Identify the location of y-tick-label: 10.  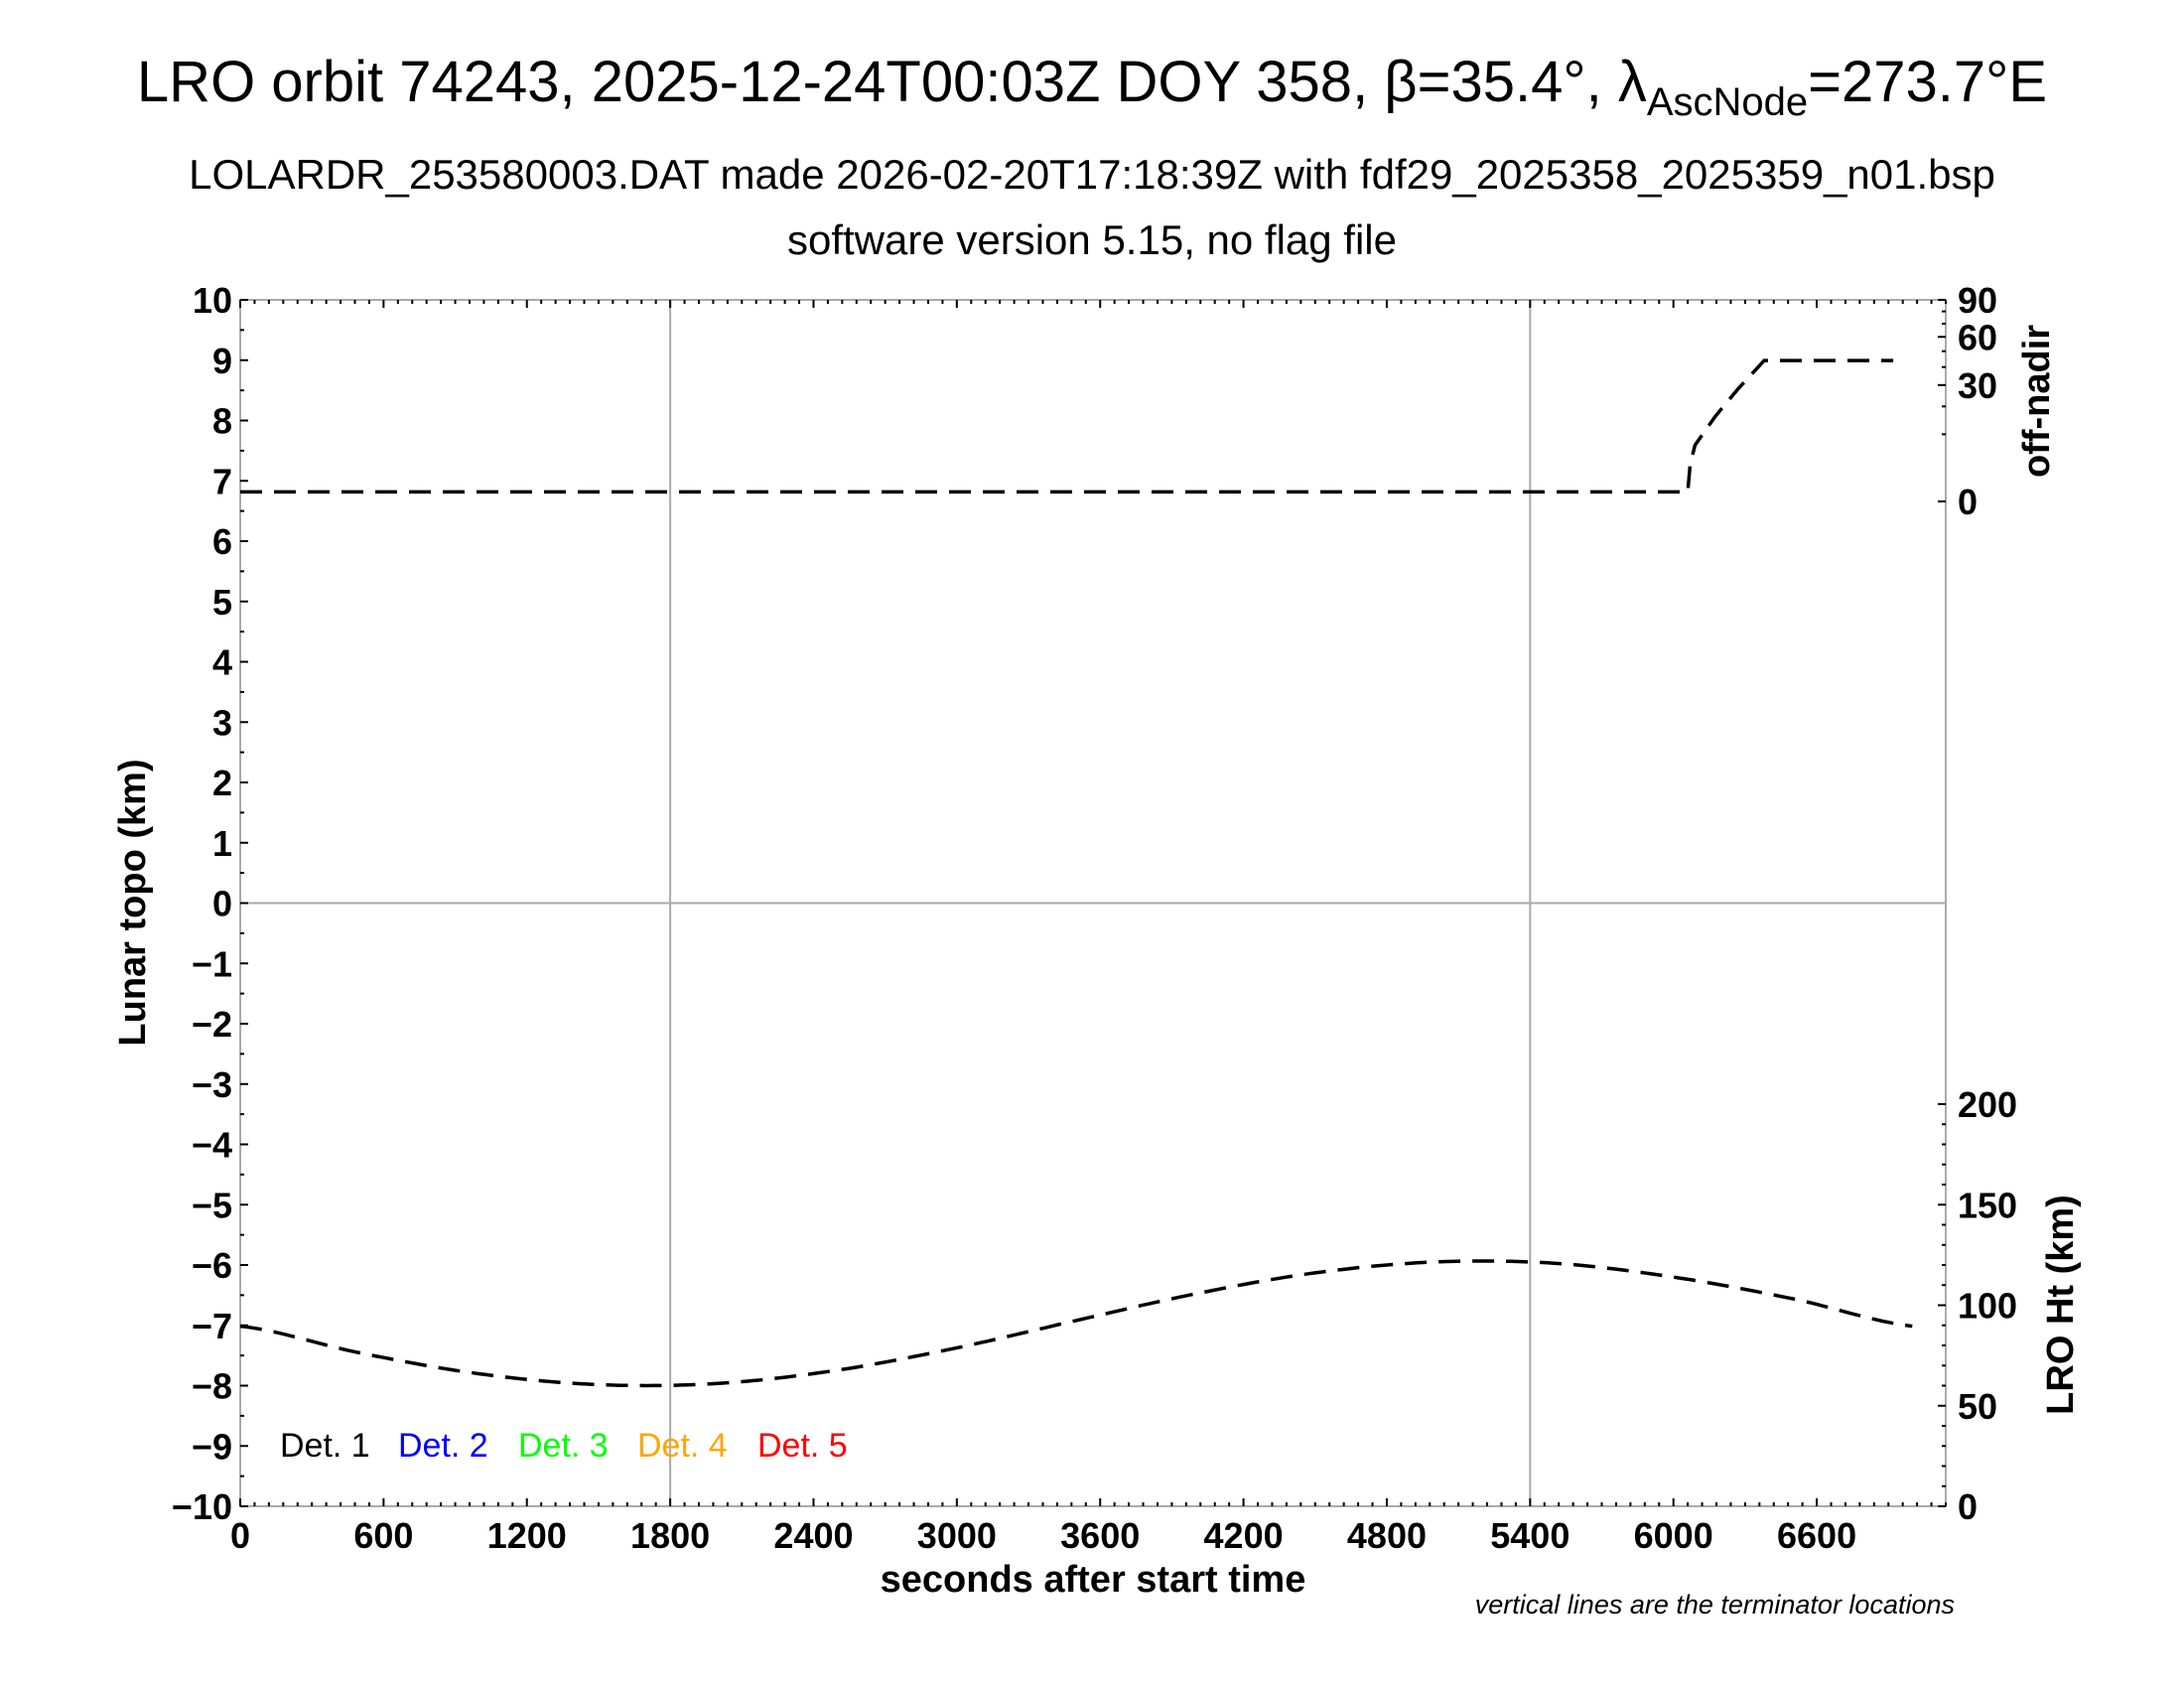
(212, 300).